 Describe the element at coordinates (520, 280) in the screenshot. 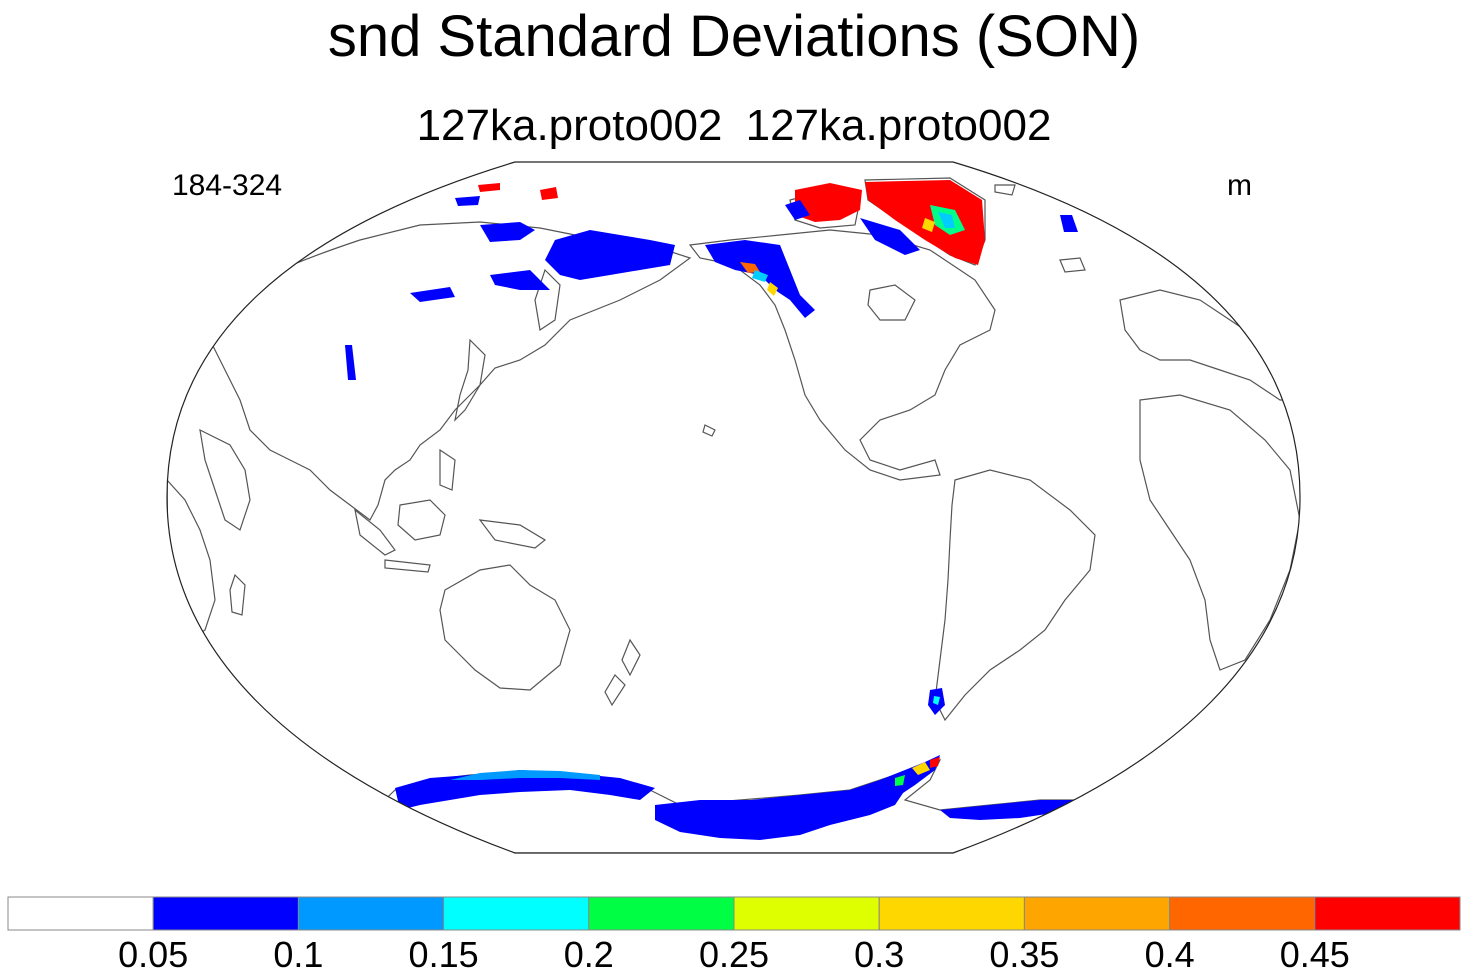

I see `snow-siberia-small2` at that location.